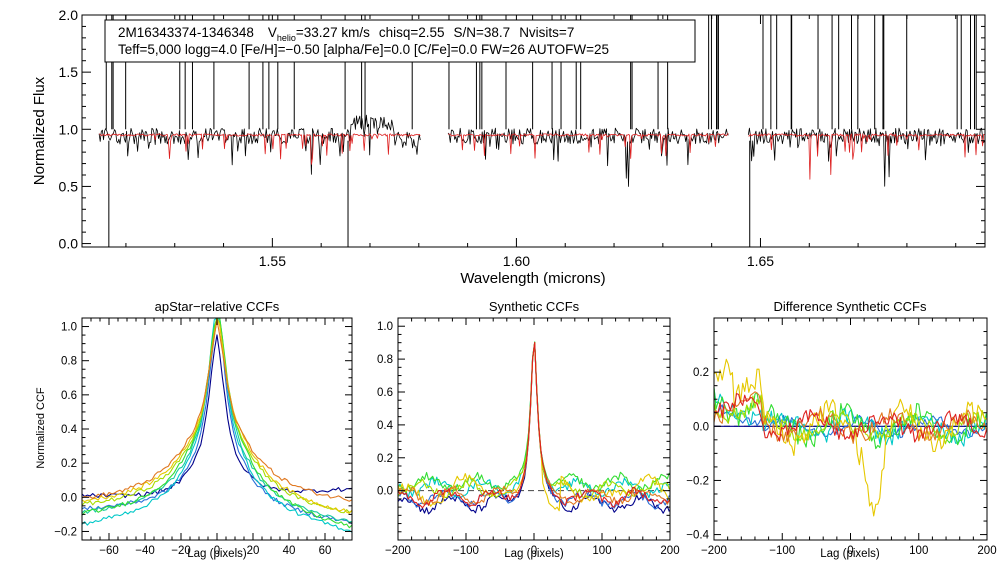 The image size is (1008, 576). Describe the element at coordinates (541, 156) in the screenshot. I see `synthetic-spectrum-line` at that location.